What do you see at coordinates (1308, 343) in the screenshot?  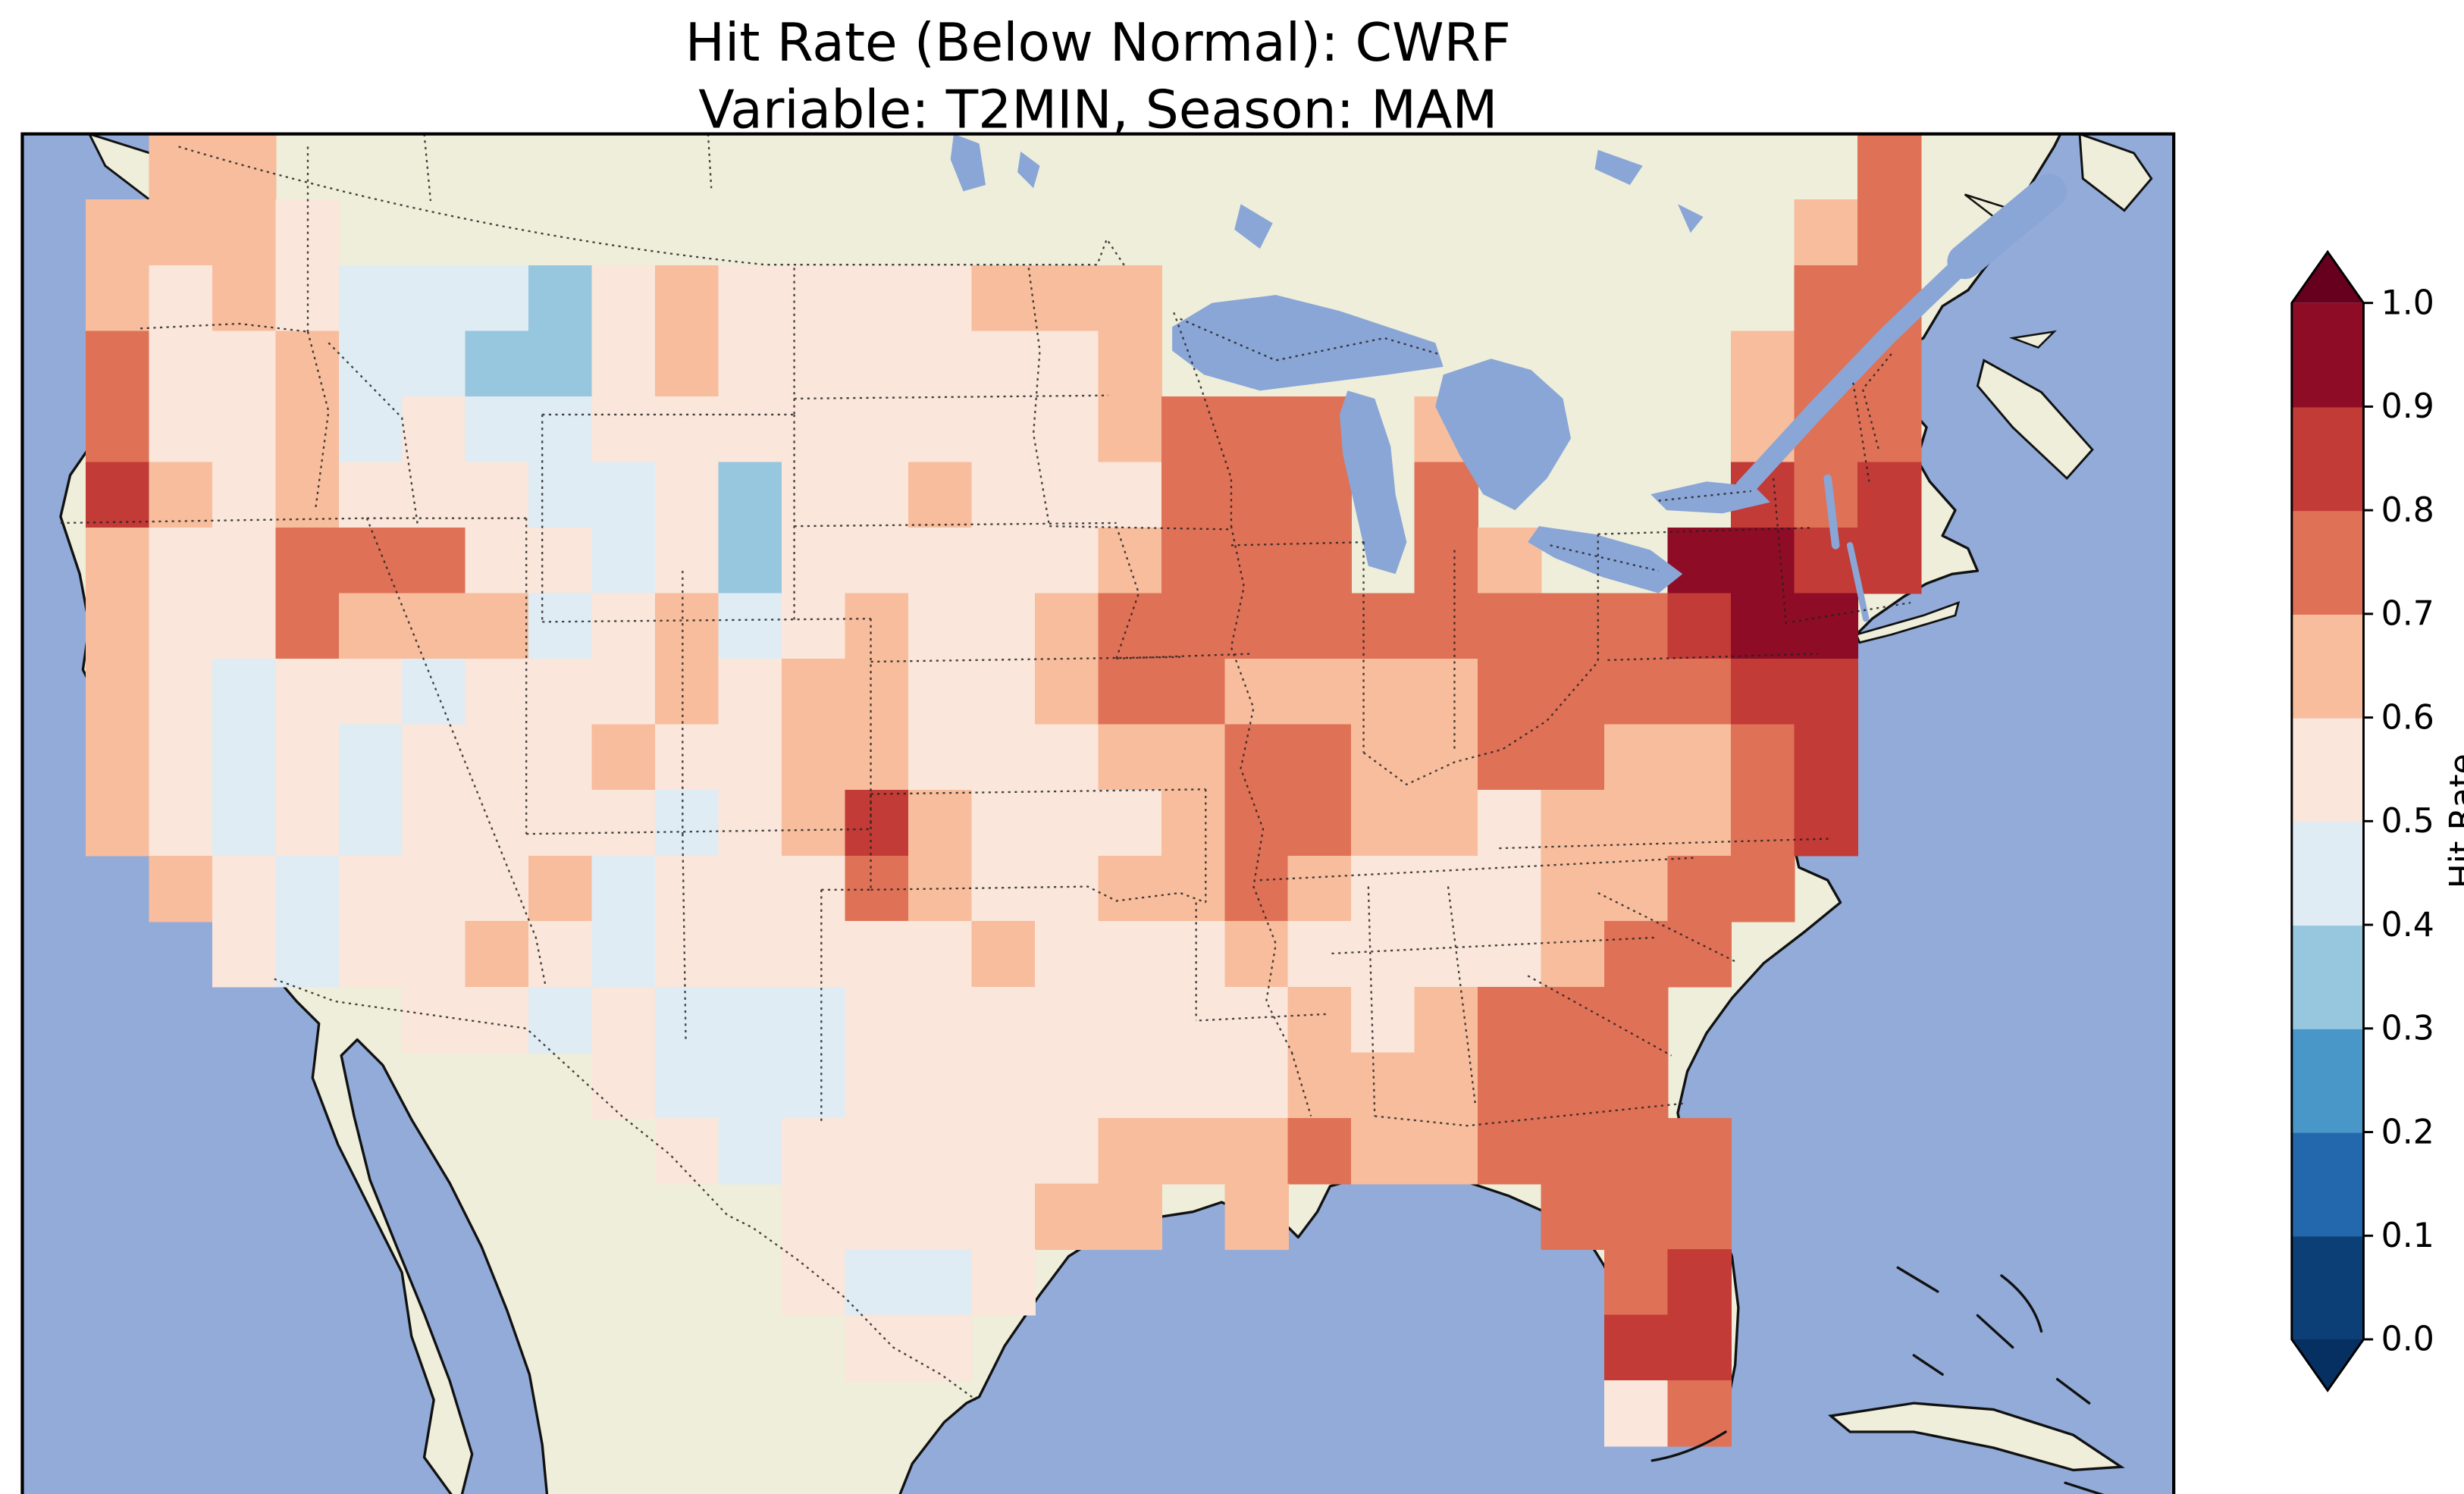 I see `lake-superior` at bounding box center [1308, 343].